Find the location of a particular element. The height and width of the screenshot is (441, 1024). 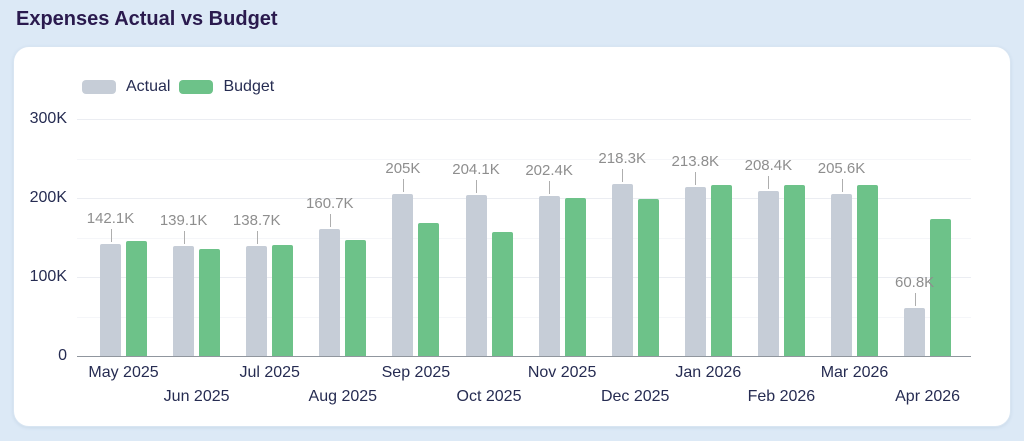

bar-budget-apr-2026 is located at coordinates (941, 287).